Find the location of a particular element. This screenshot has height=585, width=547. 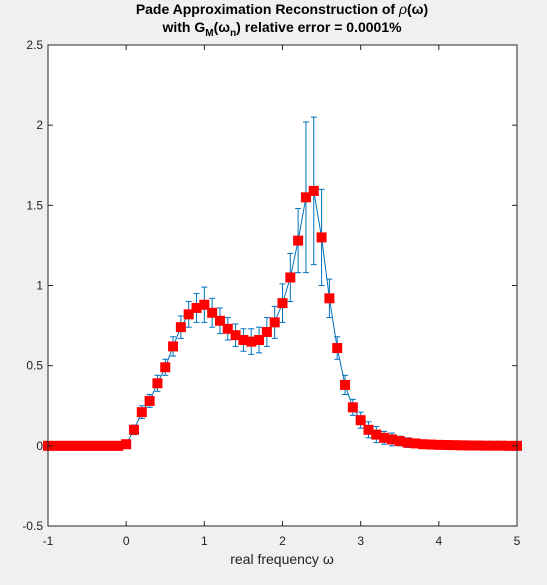

y-tick-label: 2 is located at coordinates (39, 125).